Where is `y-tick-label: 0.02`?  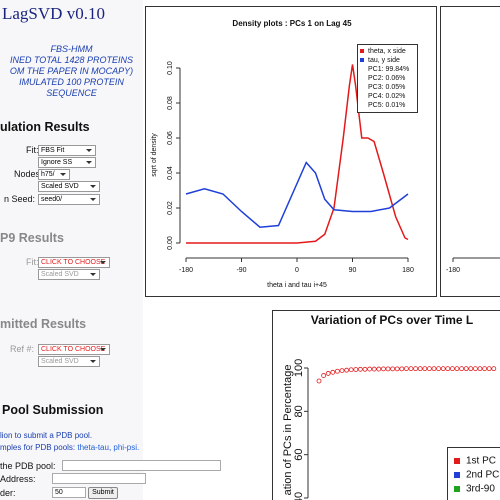
y-tick-label: 0.02 is located at coordinates (170, 208).